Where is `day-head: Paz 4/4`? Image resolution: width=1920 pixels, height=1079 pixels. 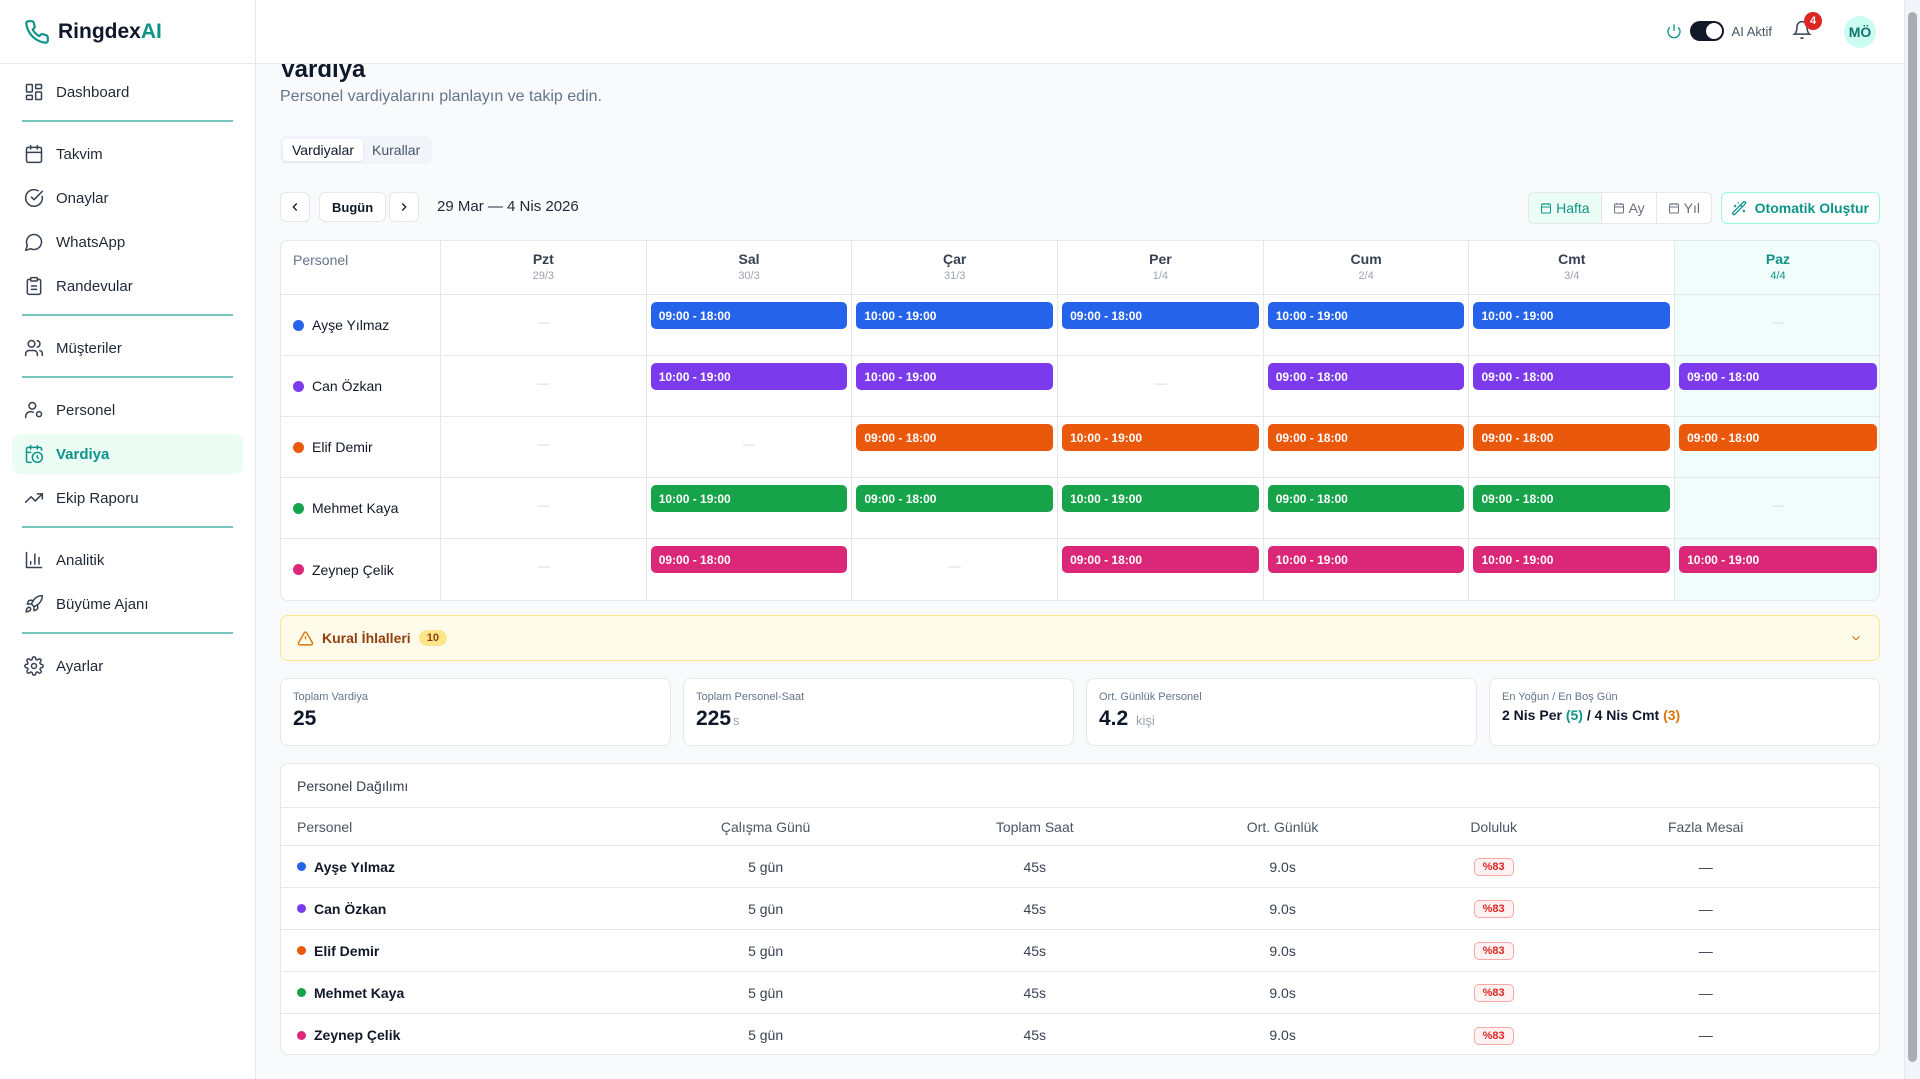 day-head: Paz 4/4 is located at coordinates (1777, 261).